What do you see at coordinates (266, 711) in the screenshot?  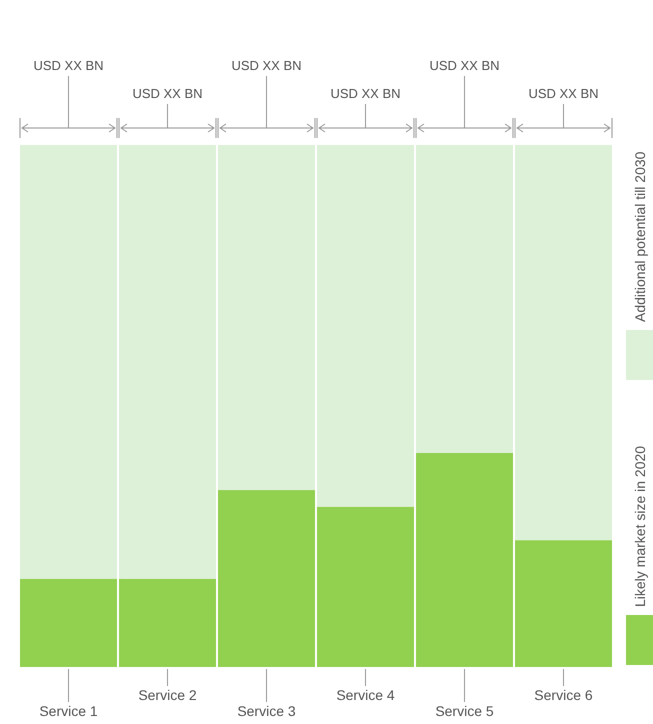 I see `x-tick-label: Service 3` at bounding box center [266, 711].